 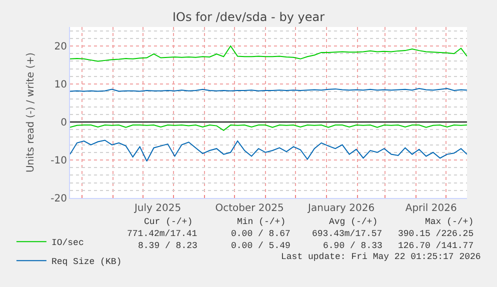 I want to click on text: 6.90 / 8.33, so click(x=352, y=246).